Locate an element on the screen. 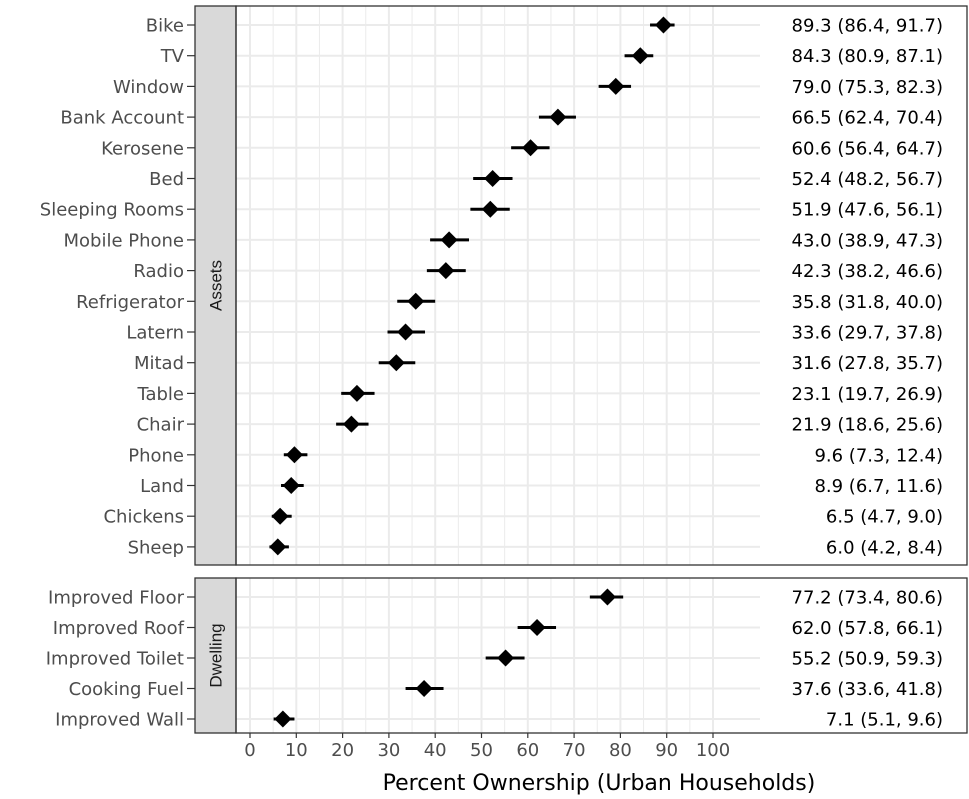  y-tick-label-kerosene: Kerosene is located at coordinates (142, 148).